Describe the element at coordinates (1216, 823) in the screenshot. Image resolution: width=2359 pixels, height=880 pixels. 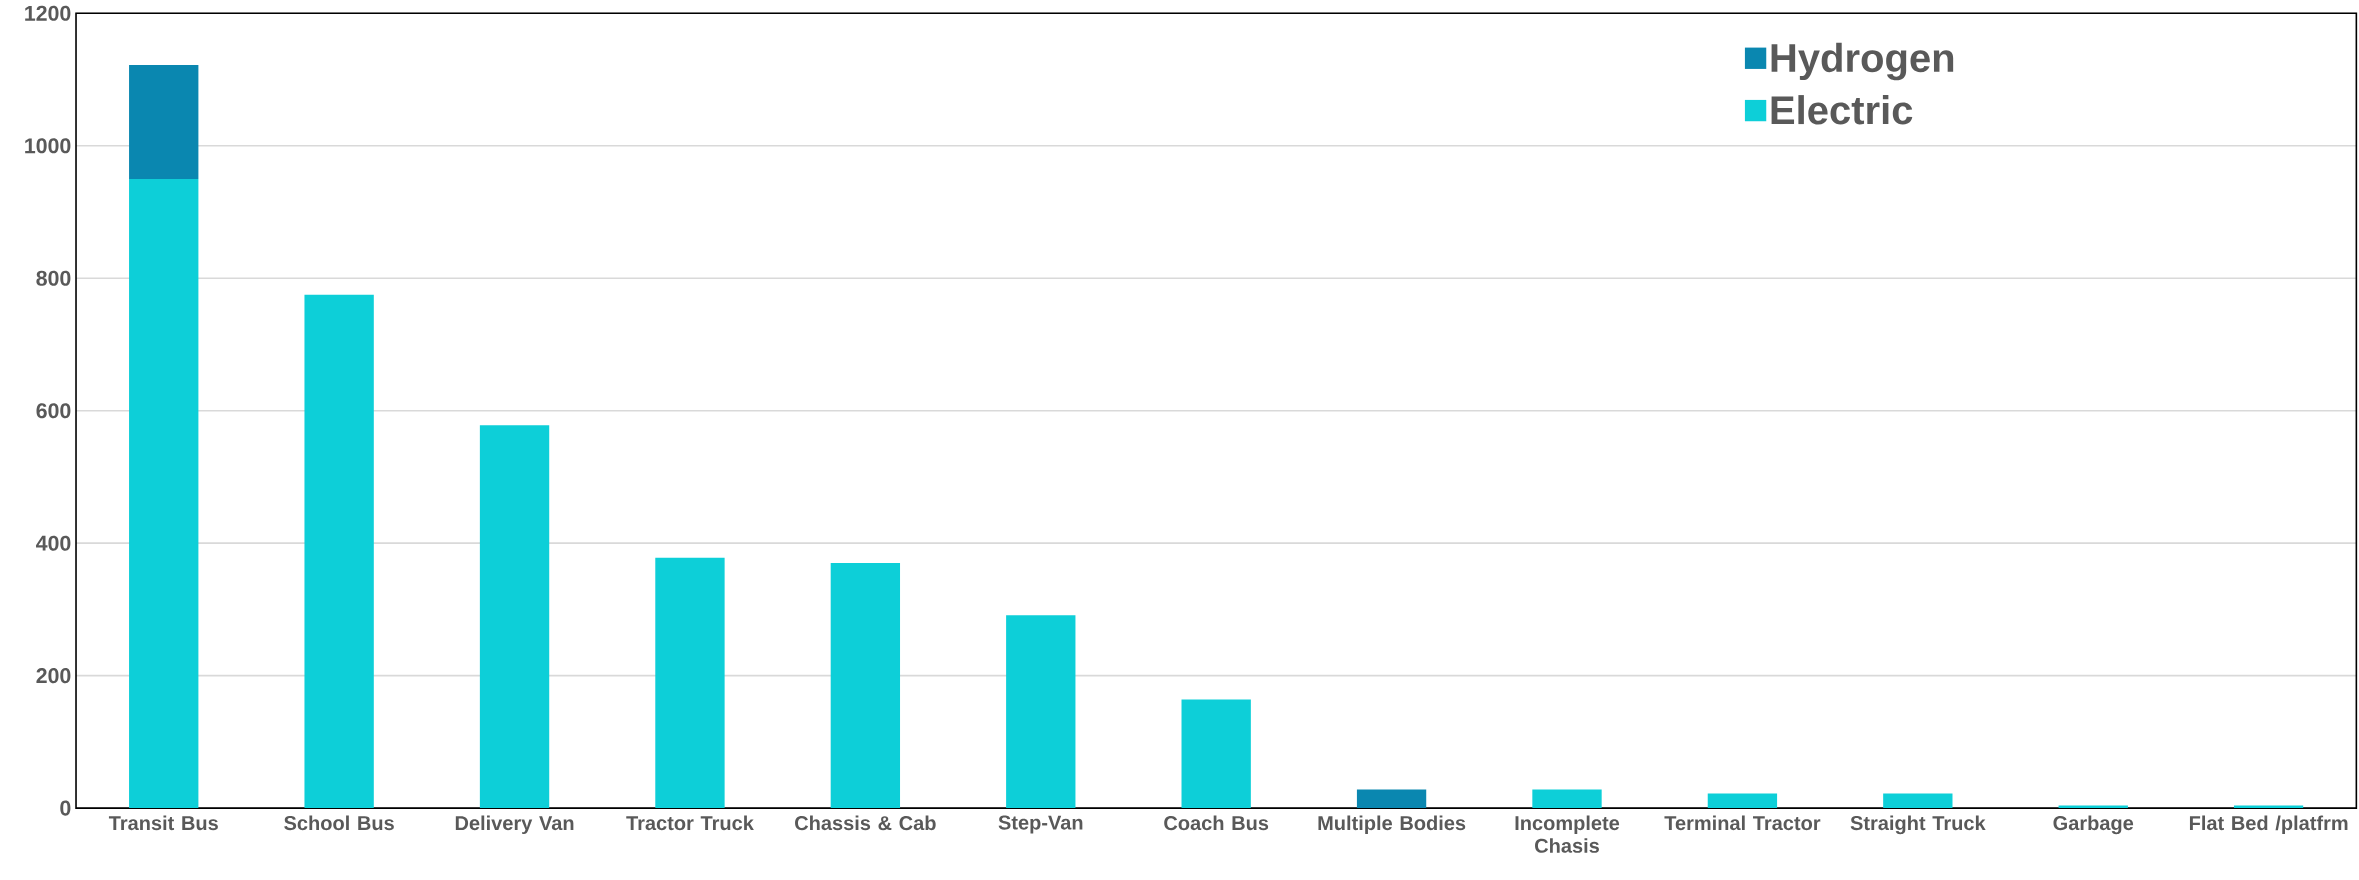
I see `x-tick-label: Coach Bus` at that location.